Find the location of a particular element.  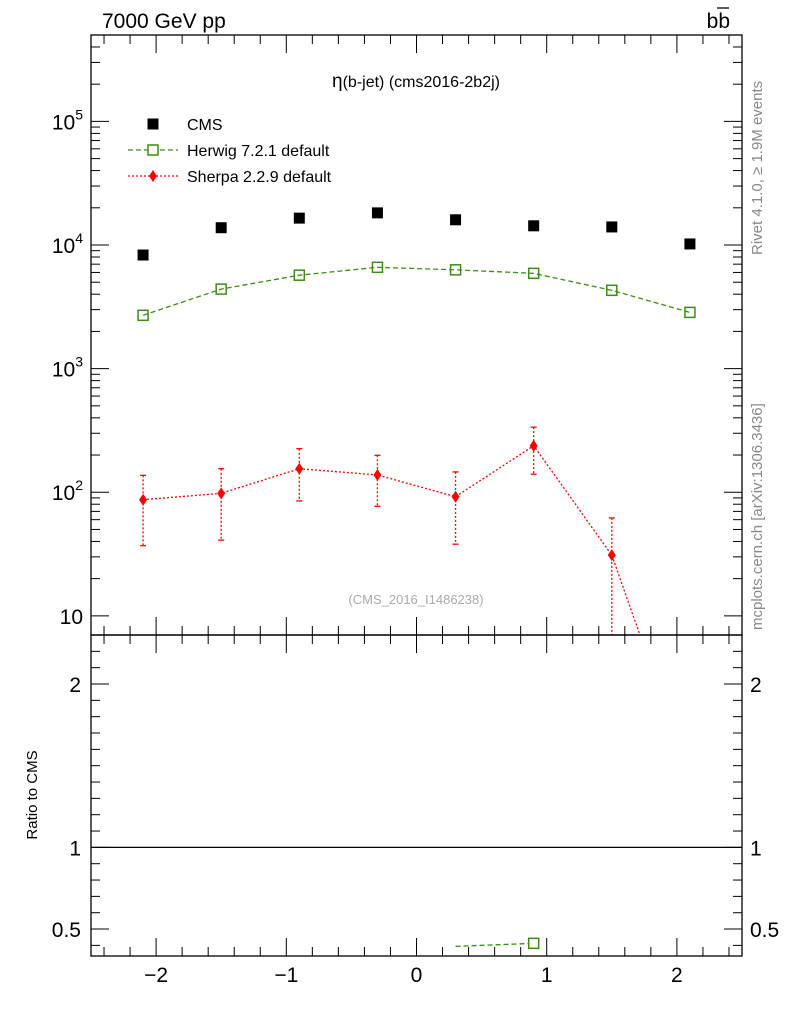

tick-exponent: 4 is located at coordinates (79, 238).